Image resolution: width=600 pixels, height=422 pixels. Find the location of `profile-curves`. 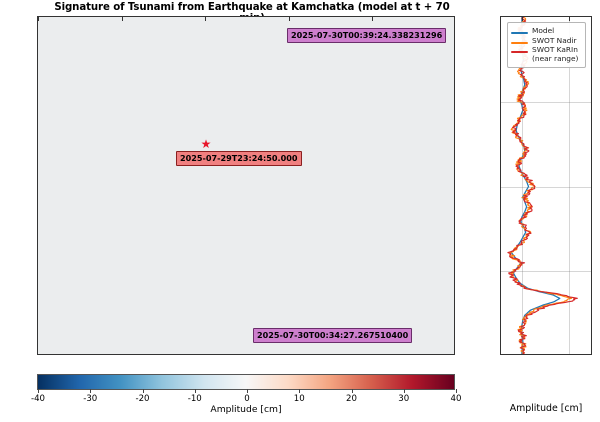

profile-curves is located at coordinates (542, 185).